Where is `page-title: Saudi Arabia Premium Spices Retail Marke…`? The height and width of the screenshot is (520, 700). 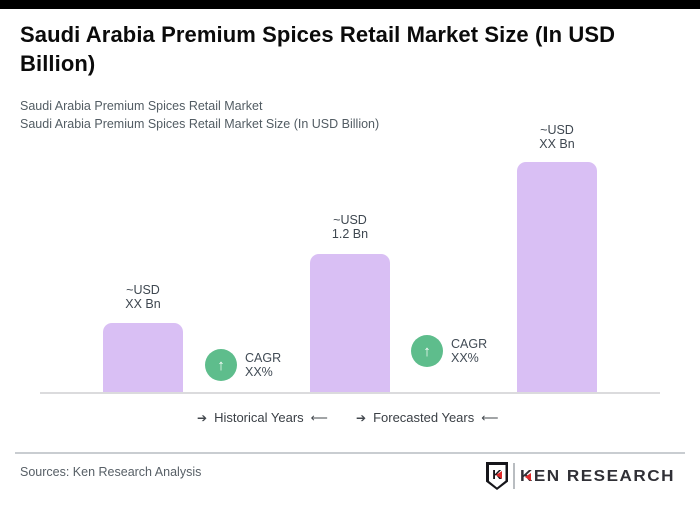
page-title: Saudi Arabia Premium Spices Retail Marke… is located at coordinates (318, 49).